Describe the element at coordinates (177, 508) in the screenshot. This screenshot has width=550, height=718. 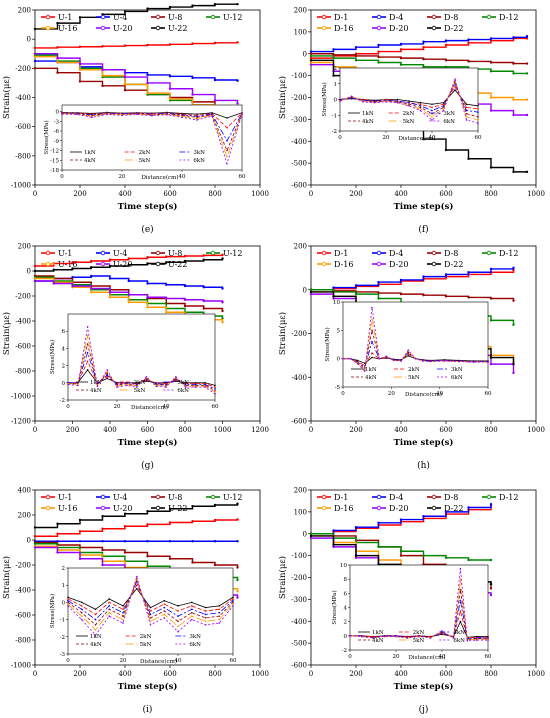
I see `legend-label: U-22` at that location.